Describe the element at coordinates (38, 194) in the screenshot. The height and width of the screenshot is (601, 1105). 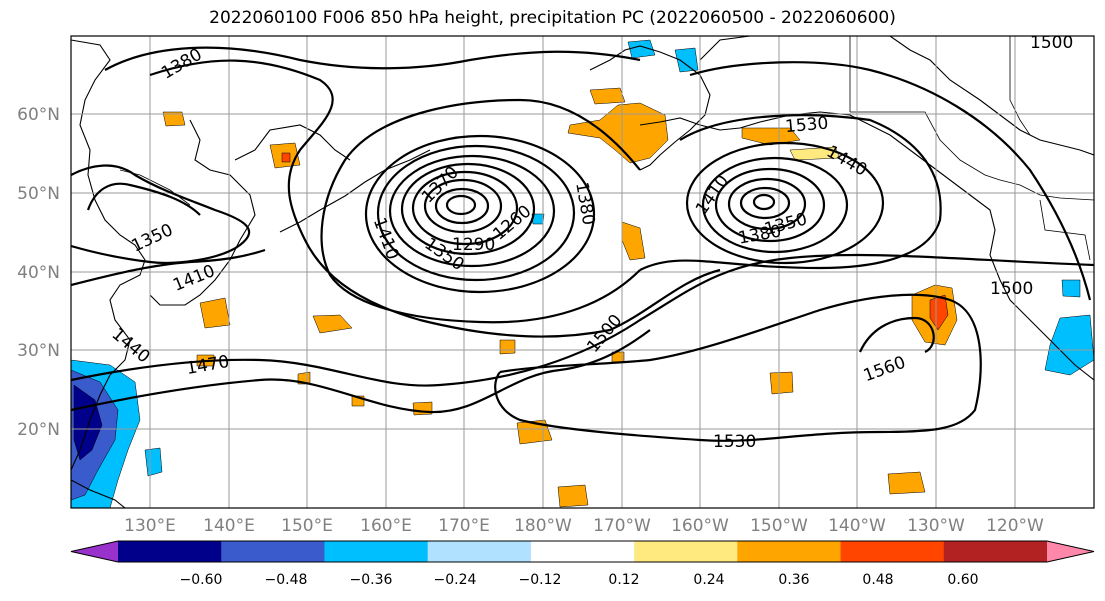
I see `latitude-label: 50°N` at that location.